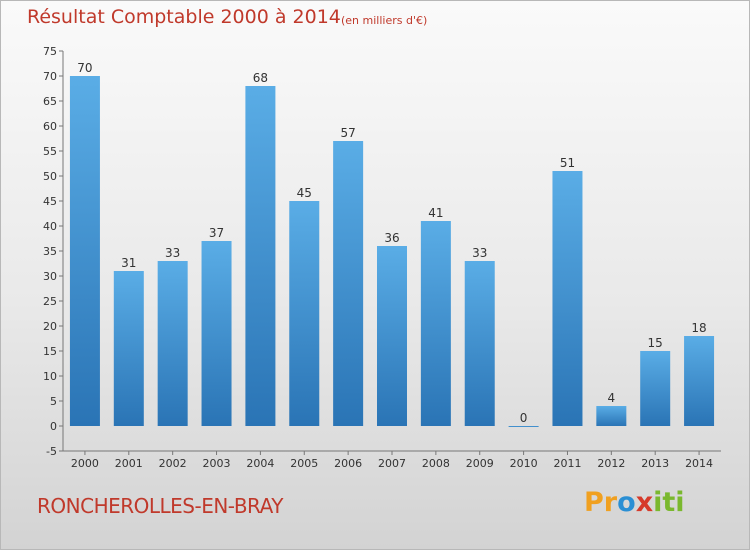 This screenshot has height=550, width=750. I want to click on bar-2013, so click(655, 388).